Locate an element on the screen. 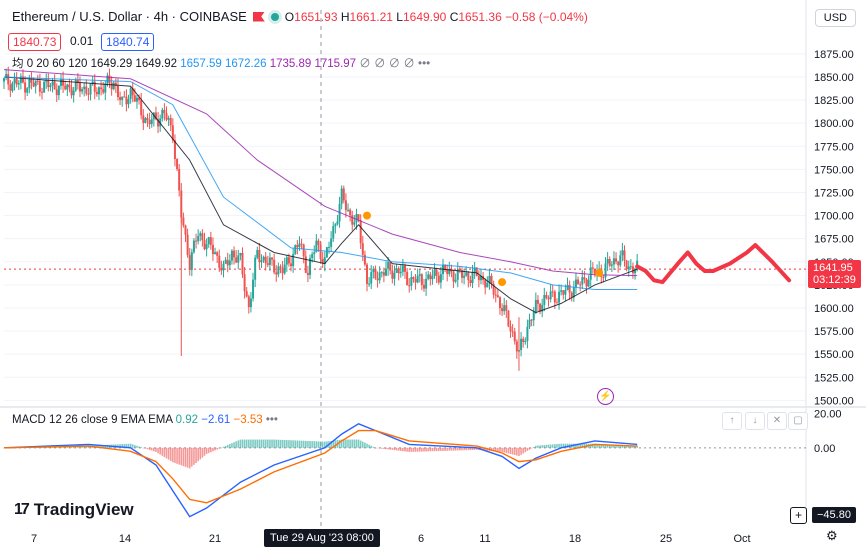  symbol-title: Ethereum / U.S. Dollar · 4h · COINBASE is located at coordinates (129, 16).